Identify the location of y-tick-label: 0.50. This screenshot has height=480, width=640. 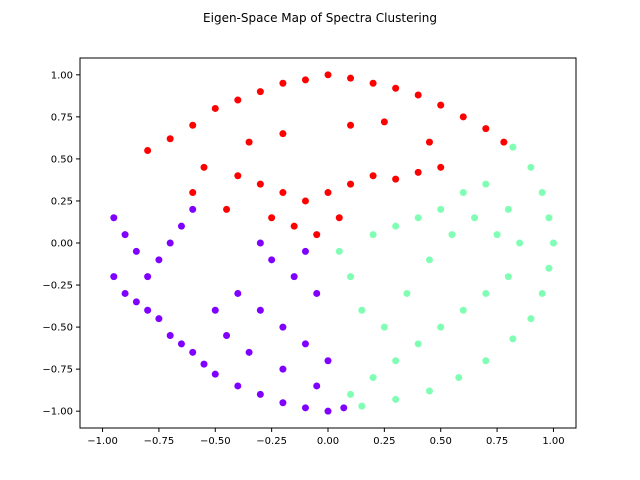
(62, 159).